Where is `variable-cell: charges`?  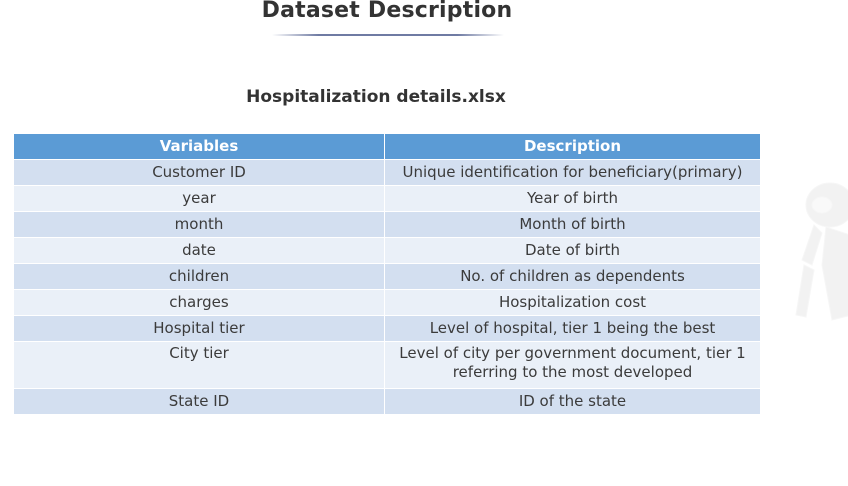
variable-cell: charges is located at coordinates (199, 302).